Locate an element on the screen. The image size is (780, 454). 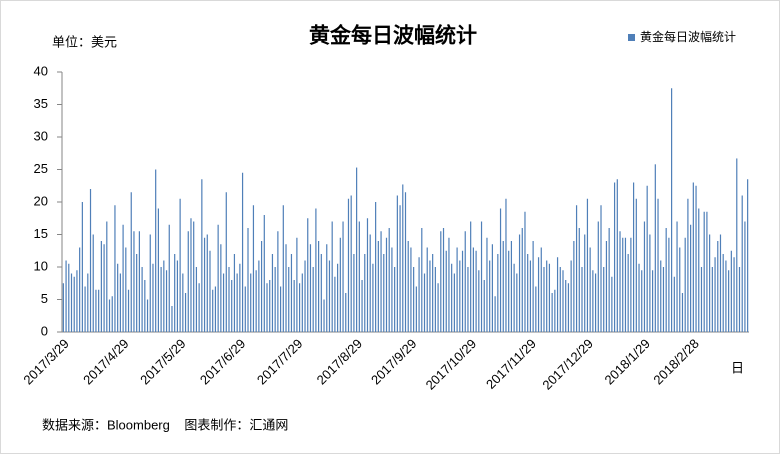
chart-title: 黄金每日波幅统计 is located at coordinates (393, 36).